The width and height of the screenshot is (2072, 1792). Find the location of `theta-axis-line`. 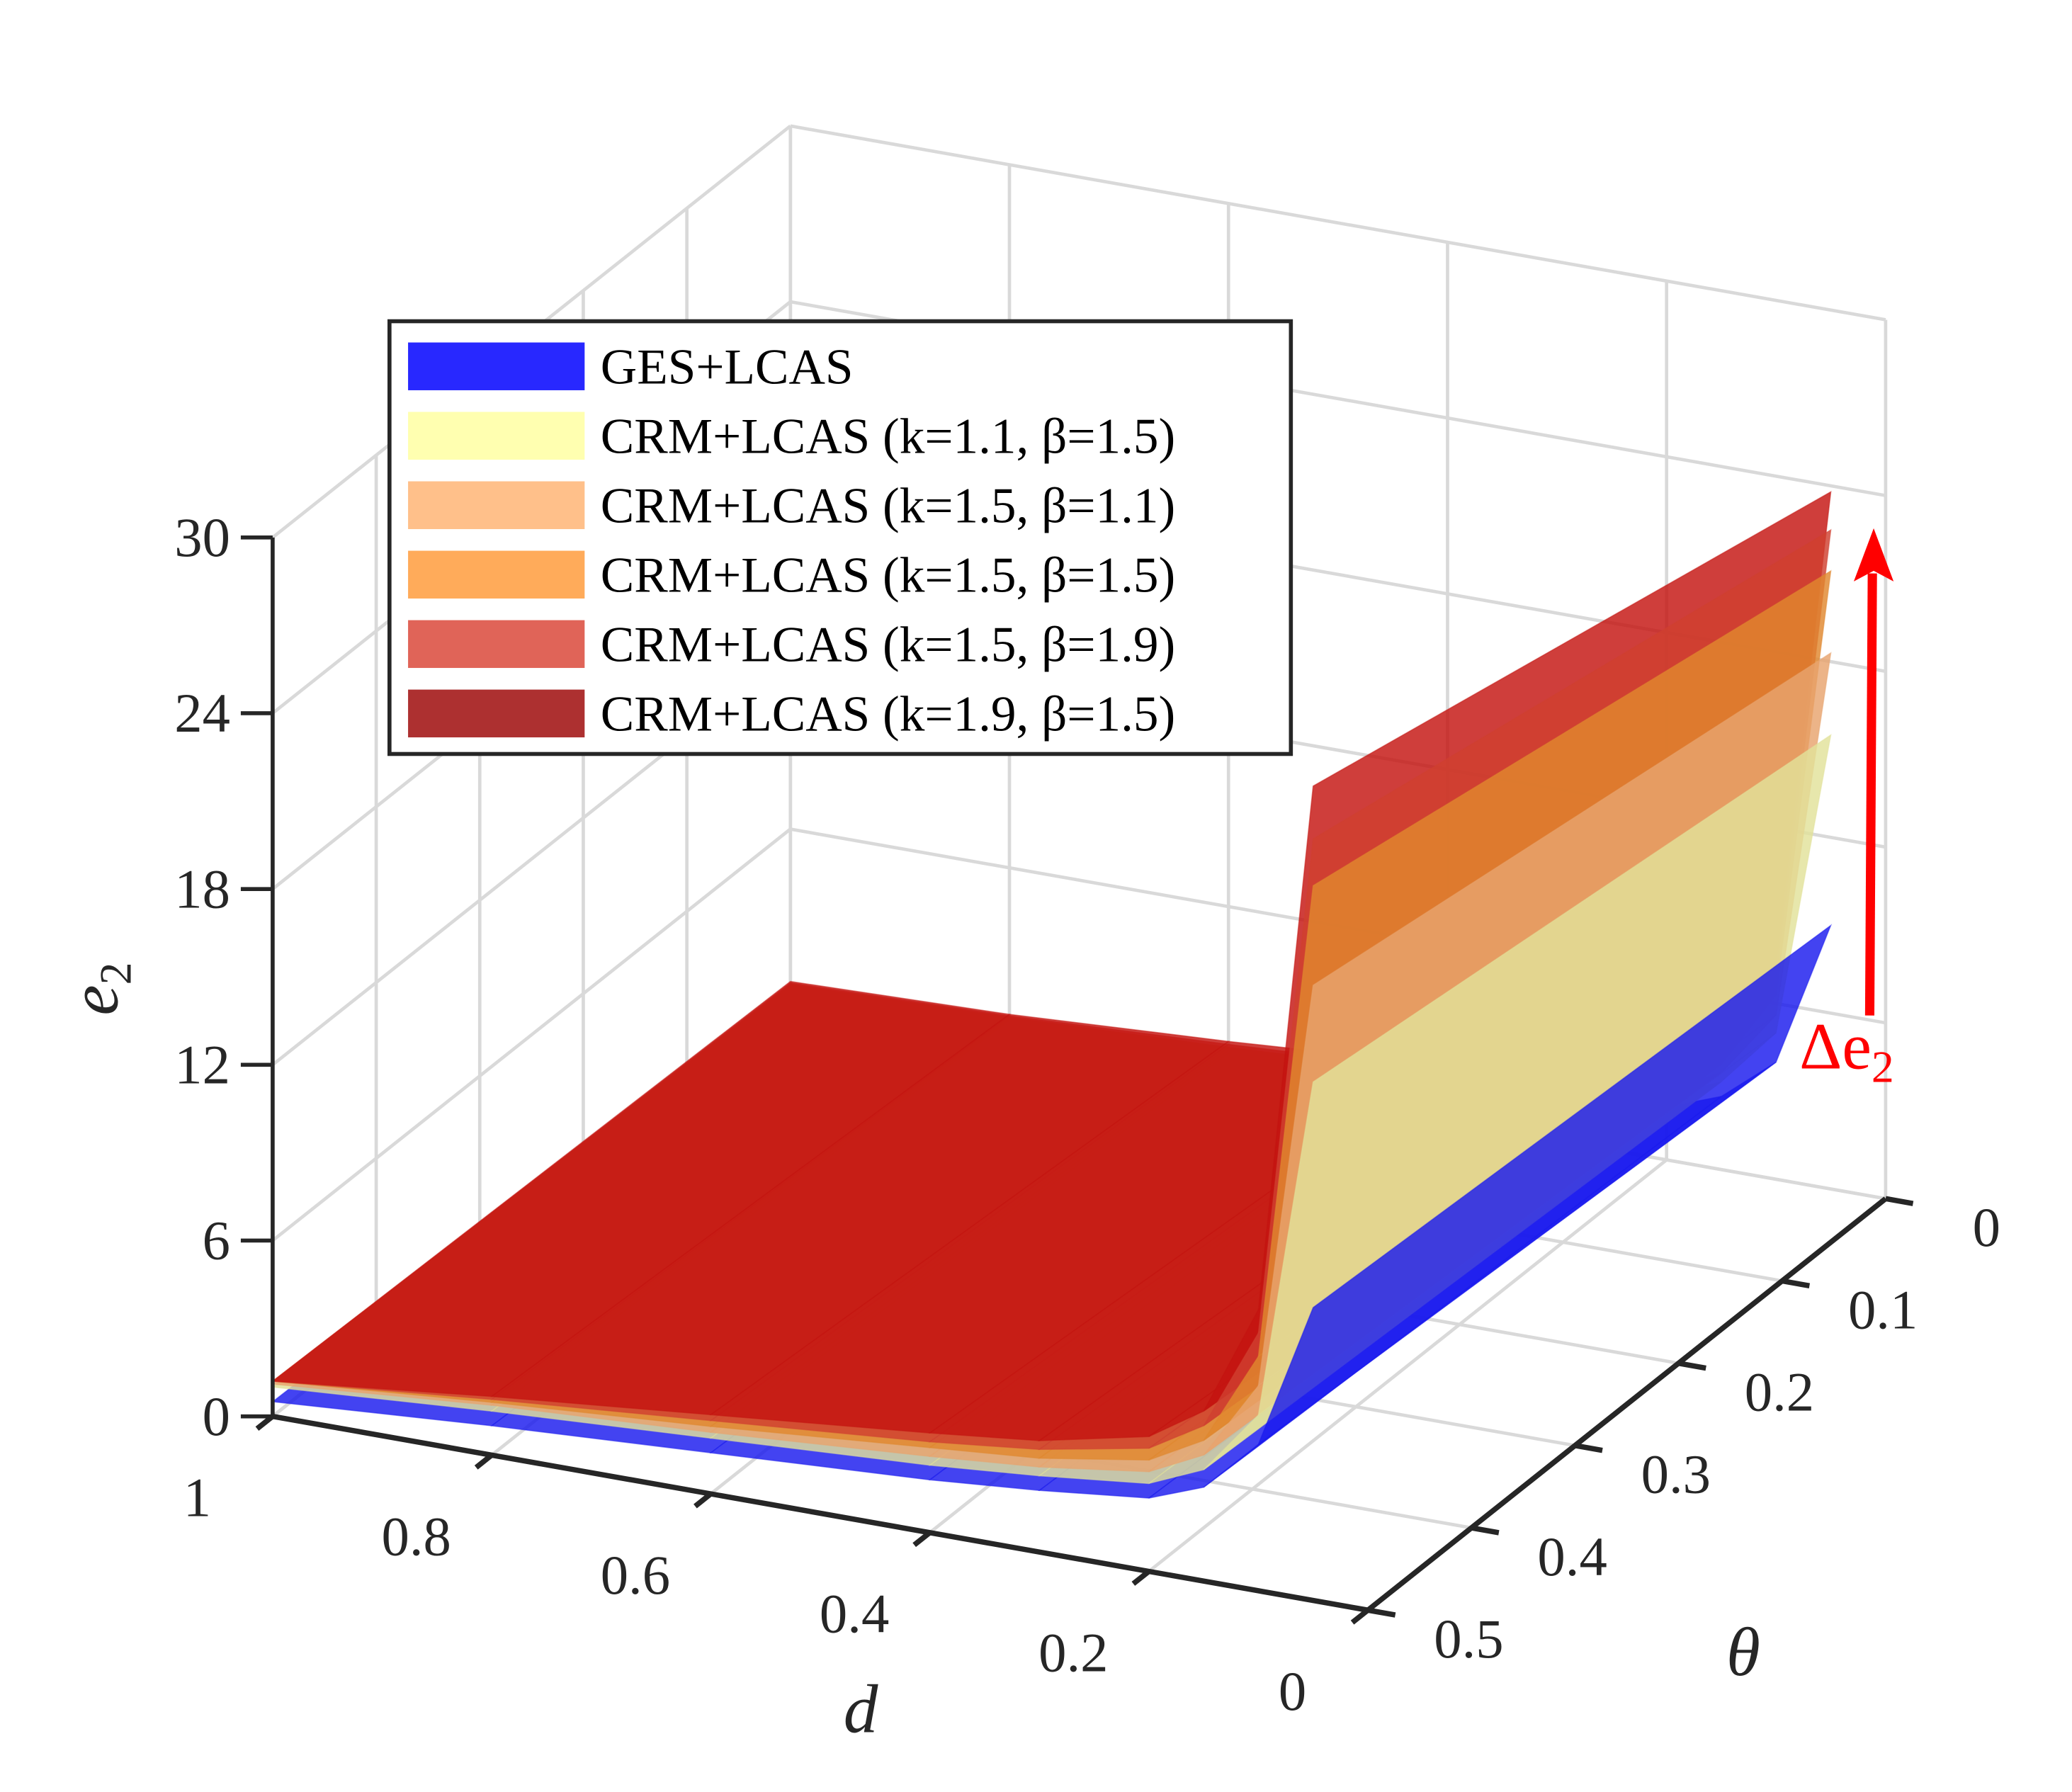

theta-axis-line is located at coordinates (1627, 1404).